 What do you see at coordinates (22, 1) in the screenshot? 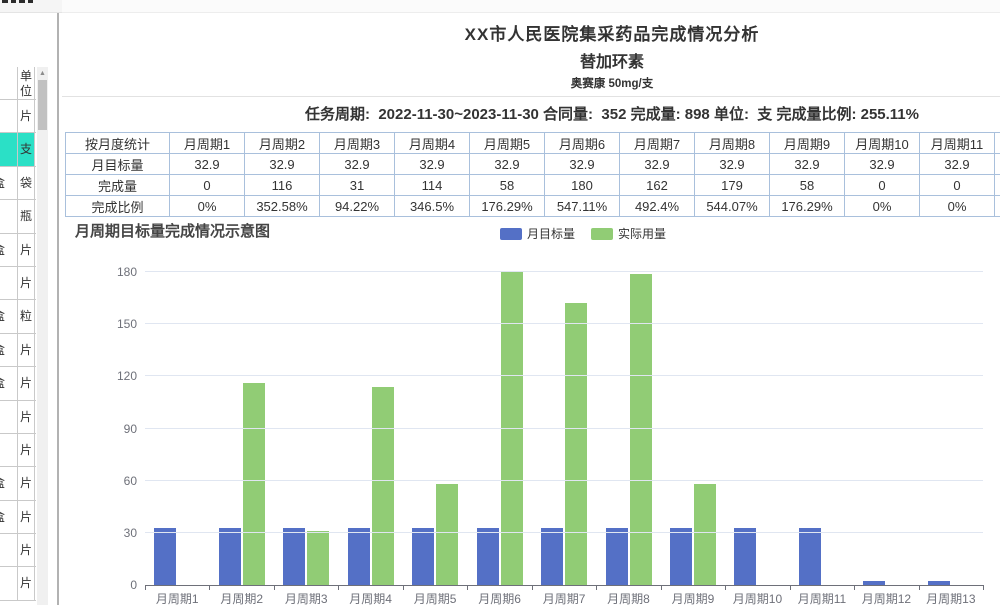
I see `clipped-text-fragment` at bounding box center [22, 1].